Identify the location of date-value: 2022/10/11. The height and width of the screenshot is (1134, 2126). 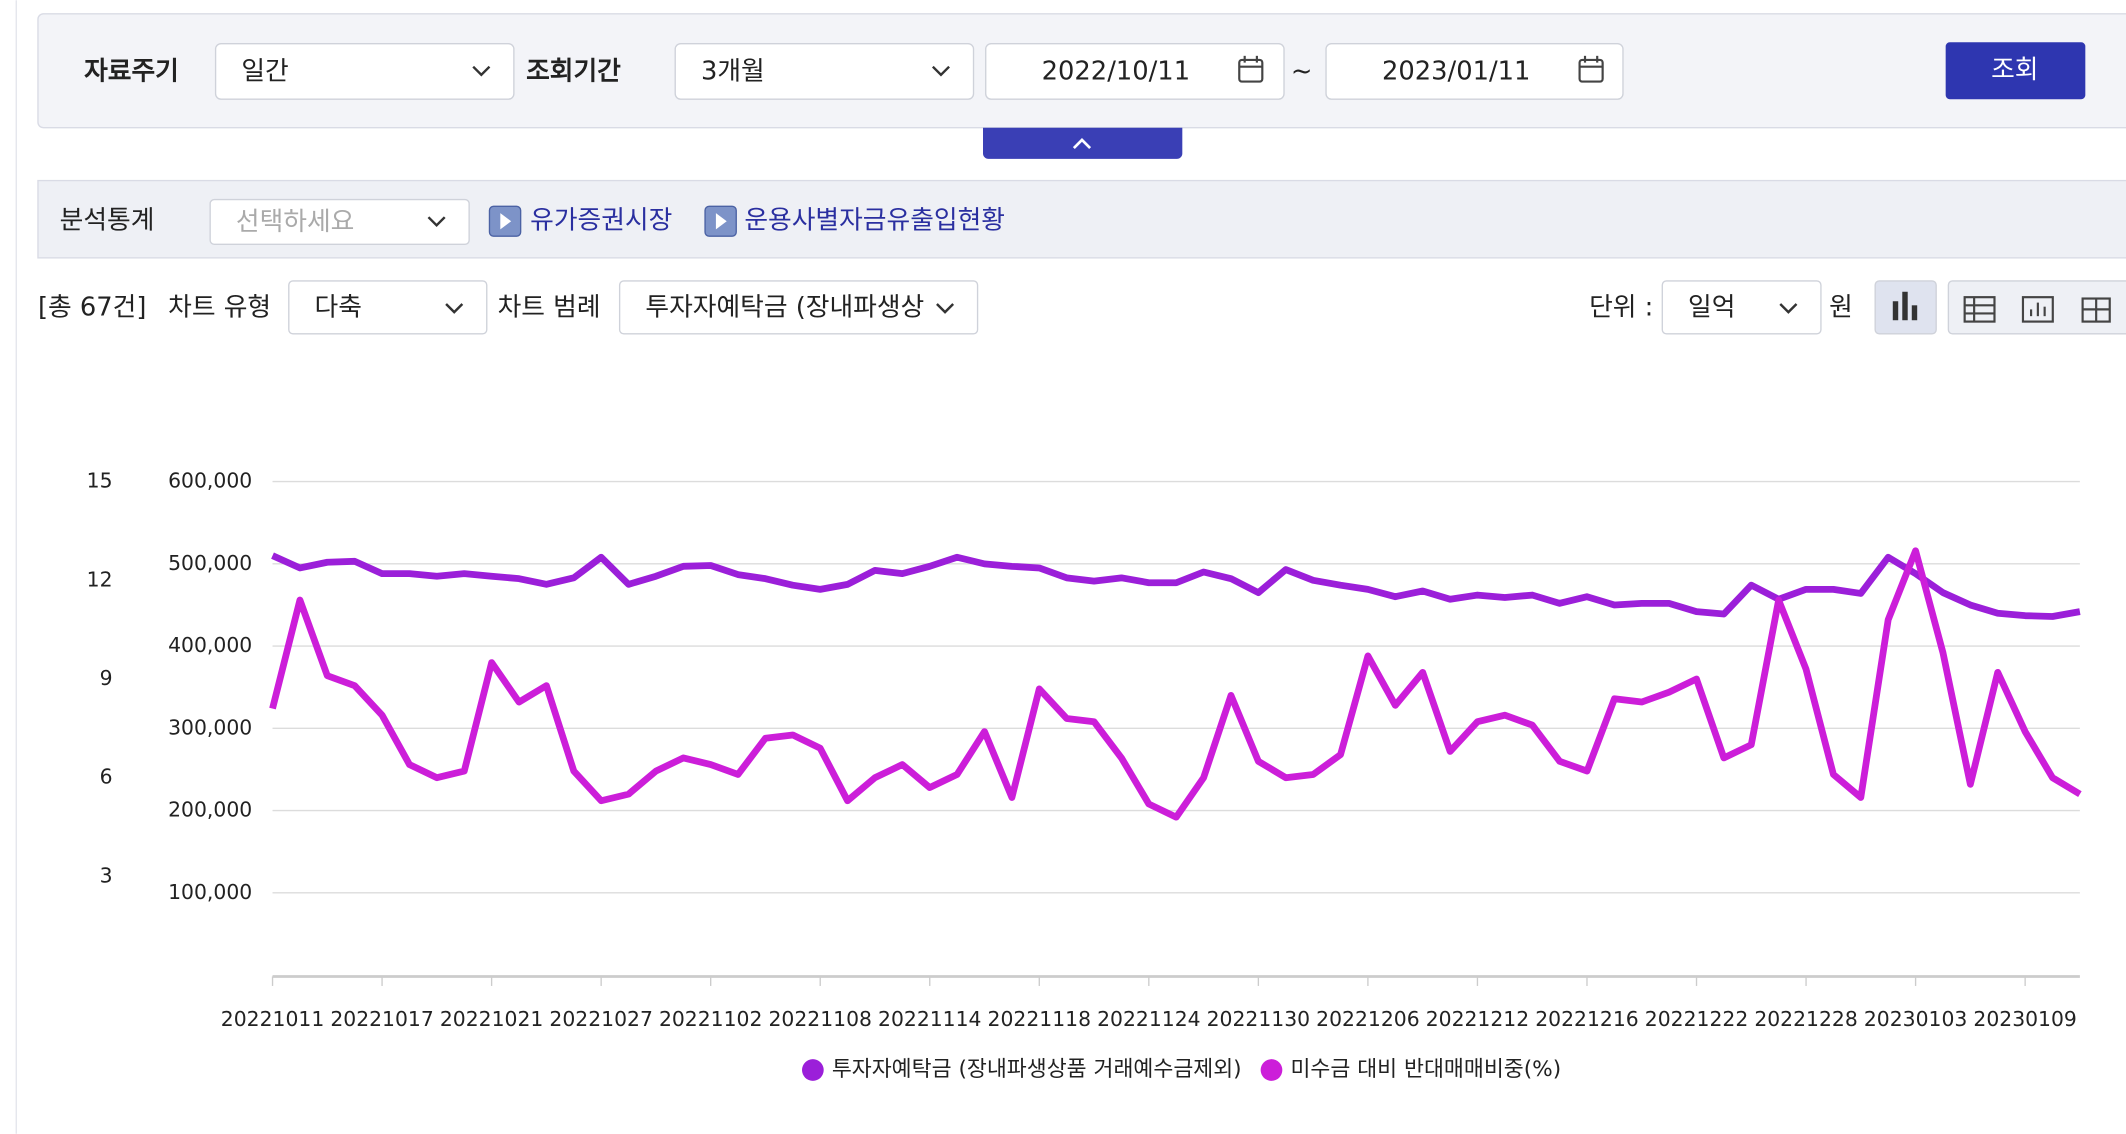
(1116, 72).